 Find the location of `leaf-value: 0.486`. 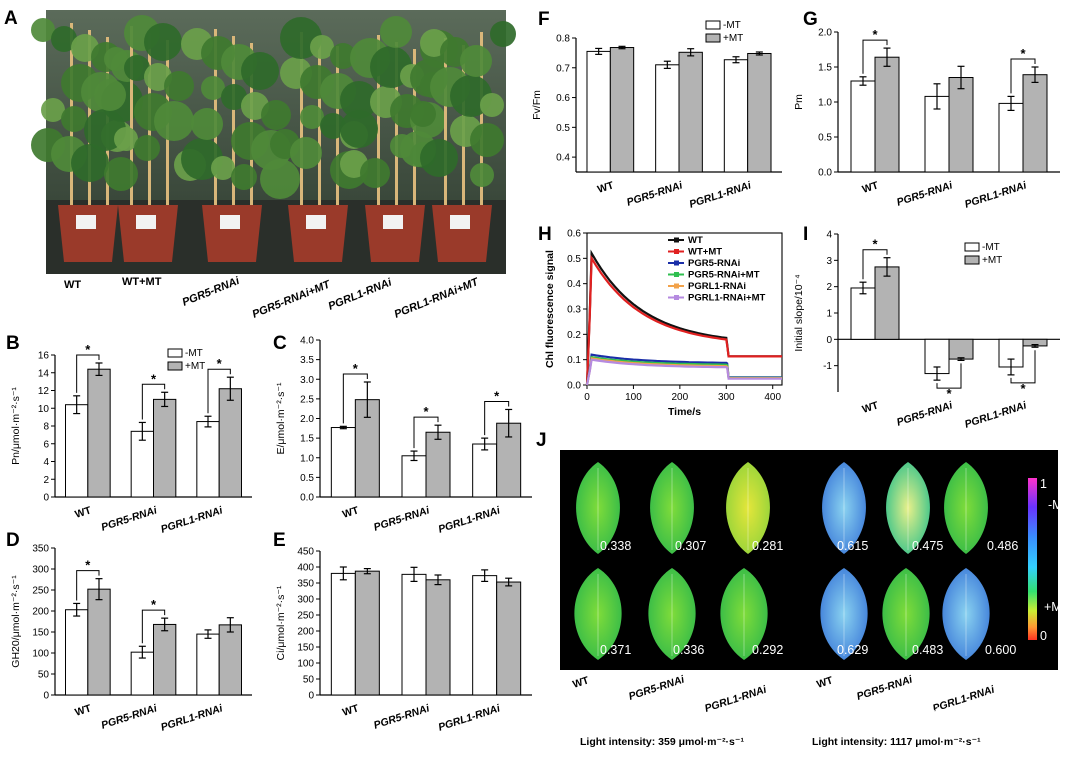

leaf-value: 0.486 is located at coordinates (1002, 546).